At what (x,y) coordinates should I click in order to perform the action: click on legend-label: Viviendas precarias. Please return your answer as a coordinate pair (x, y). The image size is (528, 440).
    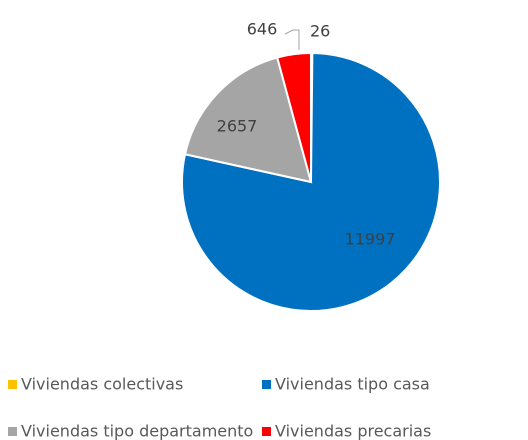
    Looking at the image, I should click on (353, 431).